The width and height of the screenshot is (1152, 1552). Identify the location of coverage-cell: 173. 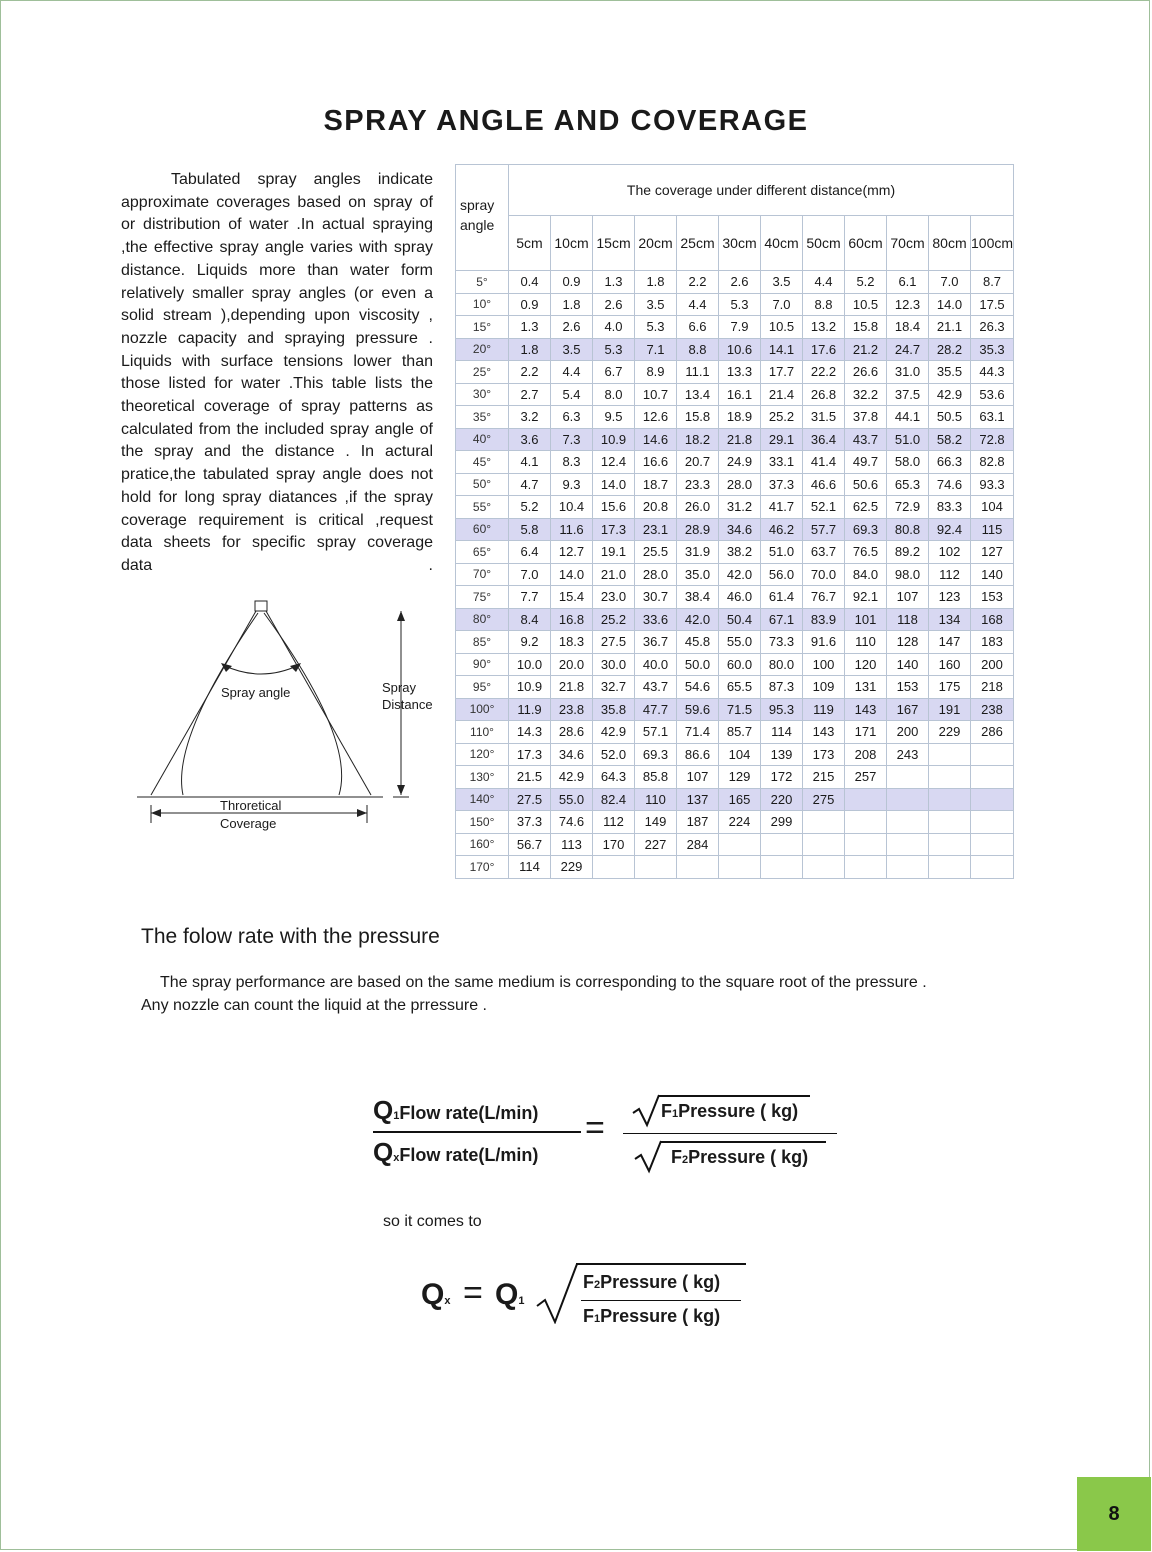
(823, 754).